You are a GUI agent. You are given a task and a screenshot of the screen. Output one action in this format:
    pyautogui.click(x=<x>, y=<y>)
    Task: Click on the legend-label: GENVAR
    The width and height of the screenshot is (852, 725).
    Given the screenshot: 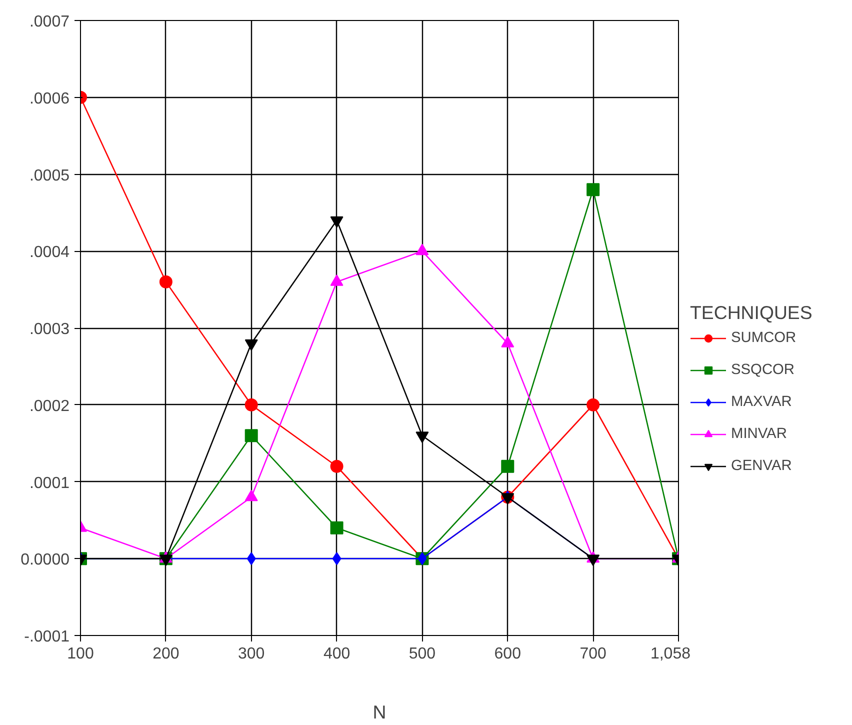 What is the action you would take?
    pyautogui.click(x=761, y=466)
    